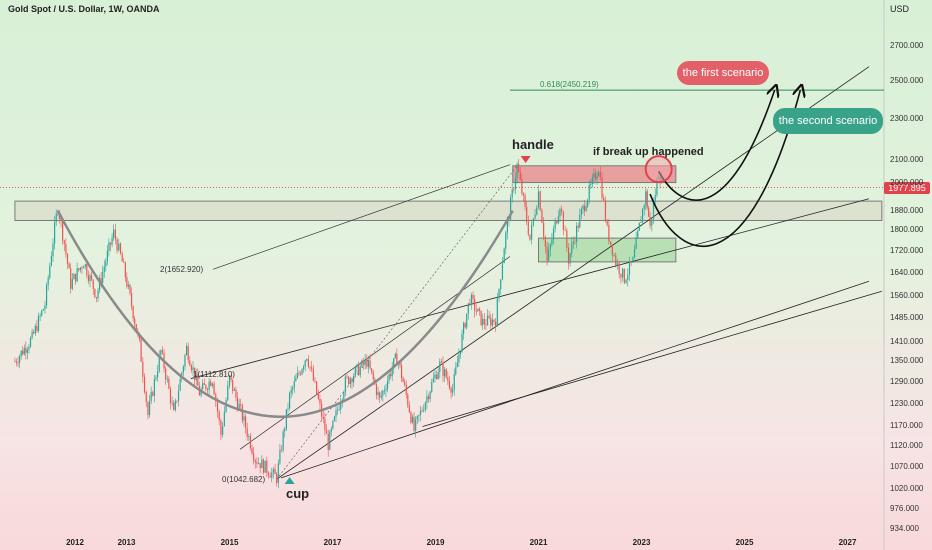 This screenshot has height=550, width=932. What do you see at coordinates (244, 479) in the screenshot?
I see `fib-0-label: 0(1042.682)` at bounding box center [244, 479].